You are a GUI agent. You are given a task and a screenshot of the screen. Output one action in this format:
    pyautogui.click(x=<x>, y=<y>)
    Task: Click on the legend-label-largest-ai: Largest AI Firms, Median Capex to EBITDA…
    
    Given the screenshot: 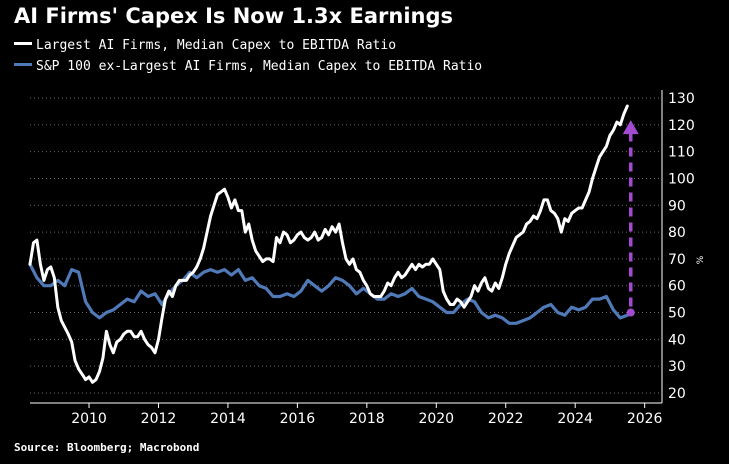 What is the action you would take?
    pyautogui.click(x=216, y=45)
    